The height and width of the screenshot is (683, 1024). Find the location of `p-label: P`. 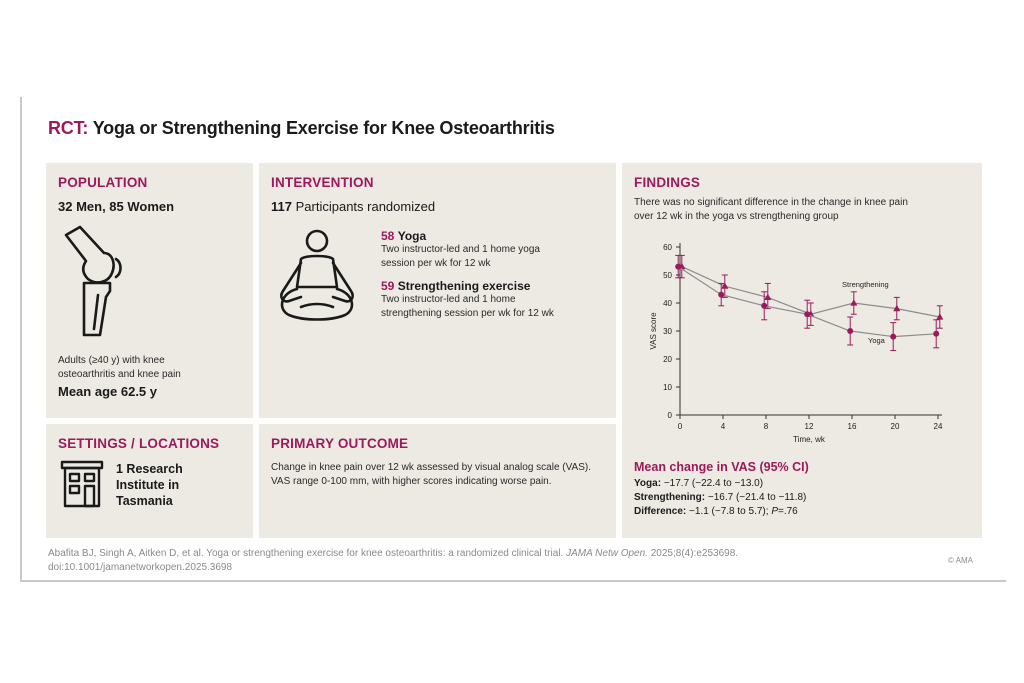

p-label: P is located at coordinates (774, 511).